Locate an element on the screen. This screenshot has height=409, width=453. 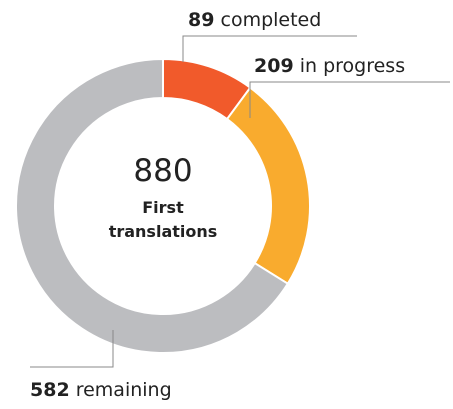
category-label: remaining is located at coordinates (124, 390).